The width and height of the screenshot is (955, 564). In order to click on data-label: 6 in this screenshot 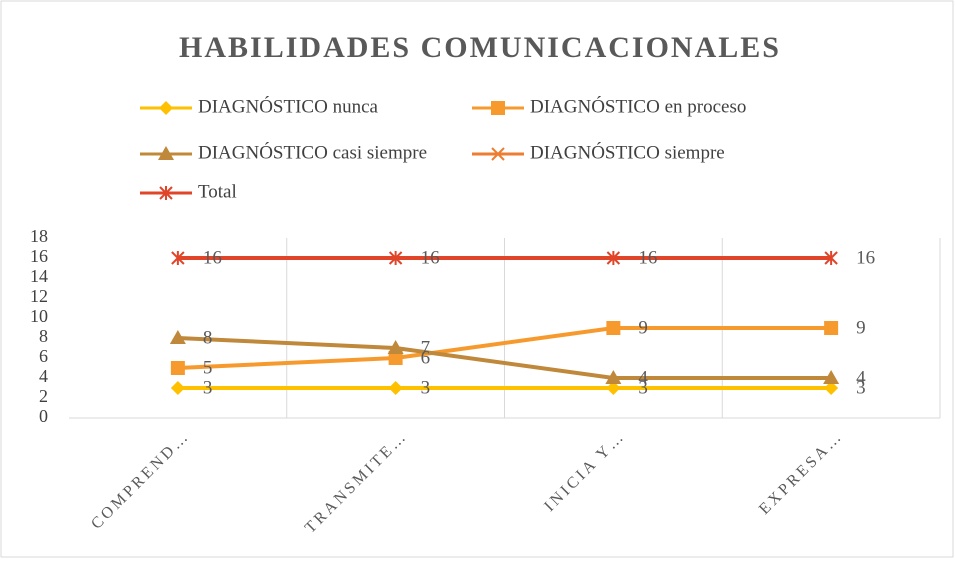, I will do `click(426, 357)`.